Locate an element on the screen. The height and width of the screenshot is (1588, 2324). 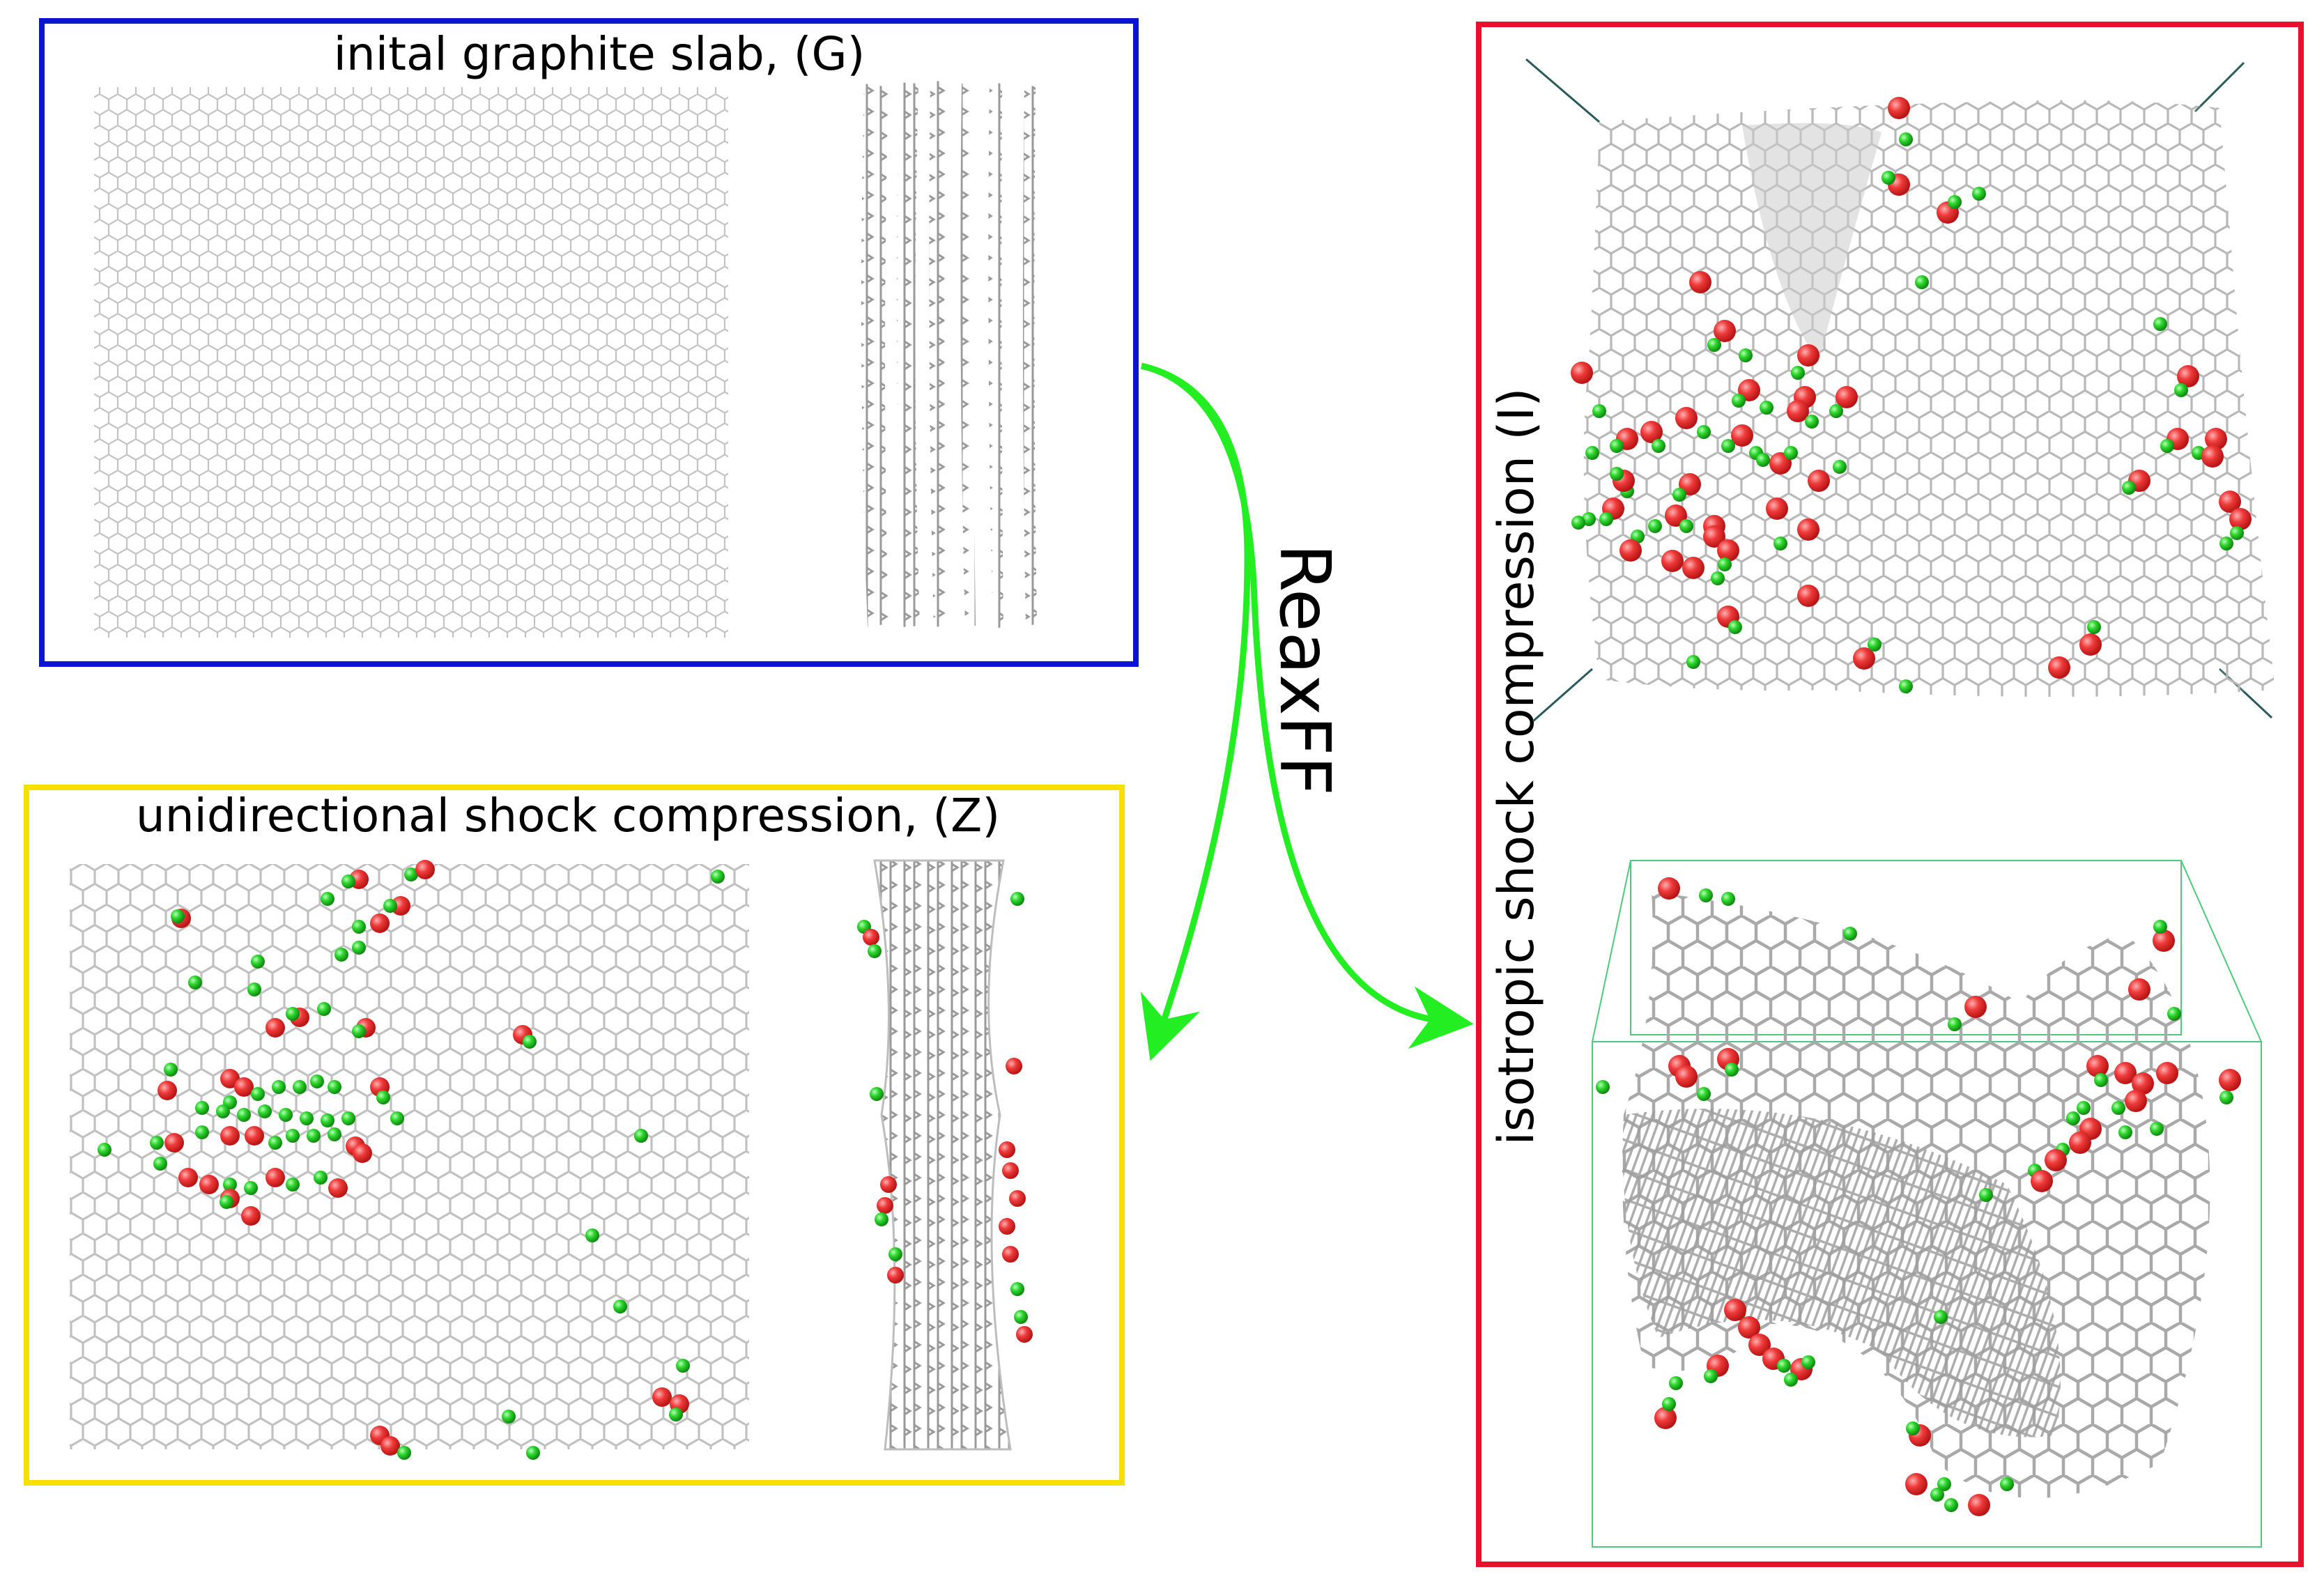
isotropic-panel-title: isotropic shock compression (I) is located at coordinates (1516, 766).